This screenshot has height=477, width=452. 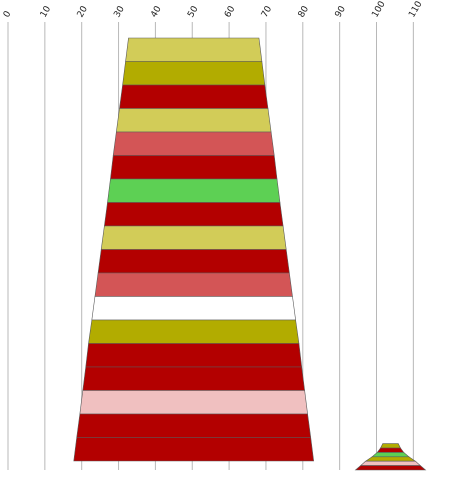 What do you see at coordinates (378, 10) in the screenshot?
I see `x-tick-label: 100` at bounding box center [378, 10].